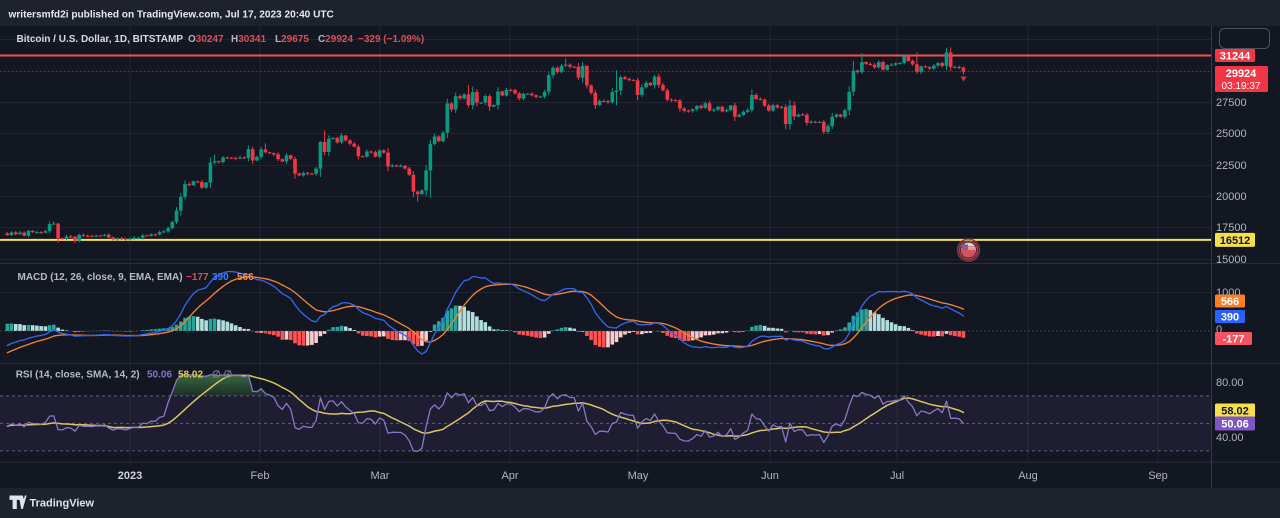  What do you see at coordinates (335, 39) in the screenshot?
I see `svg-text: C29924` at bounding box center [335, 39].